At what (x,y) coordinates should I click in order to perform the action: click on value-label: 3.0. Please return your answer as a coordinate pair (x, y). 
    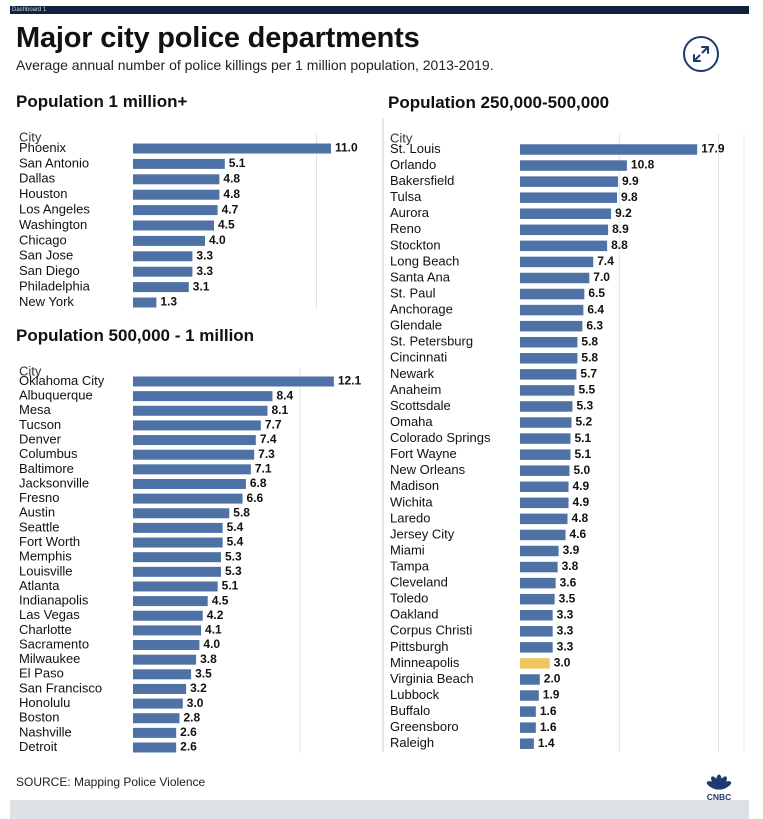
    Looking at the image, I should click on (562, 663).